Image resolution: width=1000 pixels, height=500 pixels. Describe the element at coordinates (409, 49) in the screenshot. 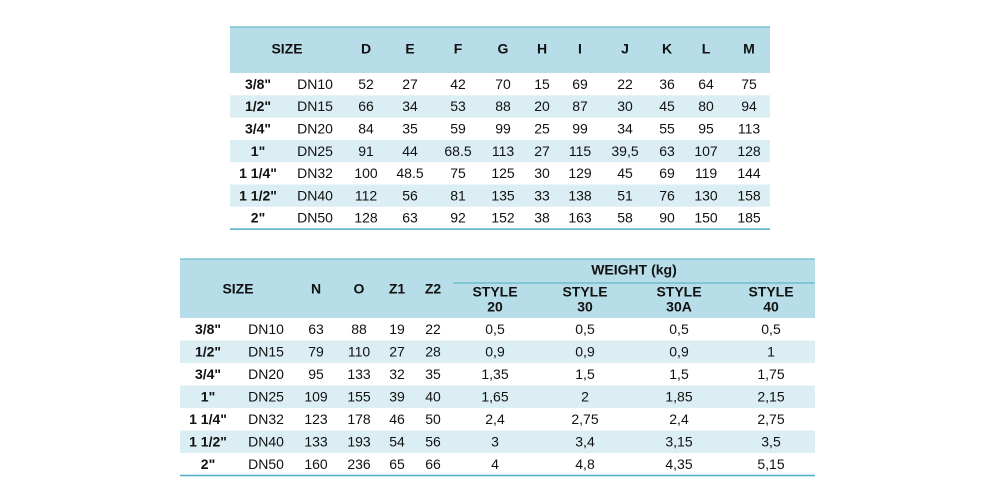

I see `header-cell: E` at that location.